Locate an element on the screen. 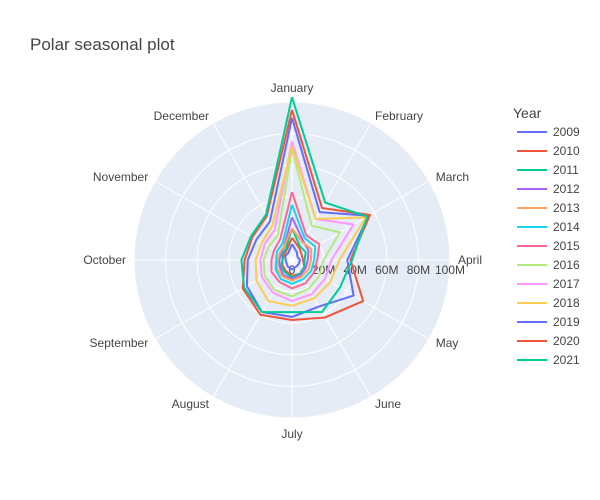 The height and width of the screenshot is (500, 600). legend-item-2017: 2017 is located at coordinates (548, 284).